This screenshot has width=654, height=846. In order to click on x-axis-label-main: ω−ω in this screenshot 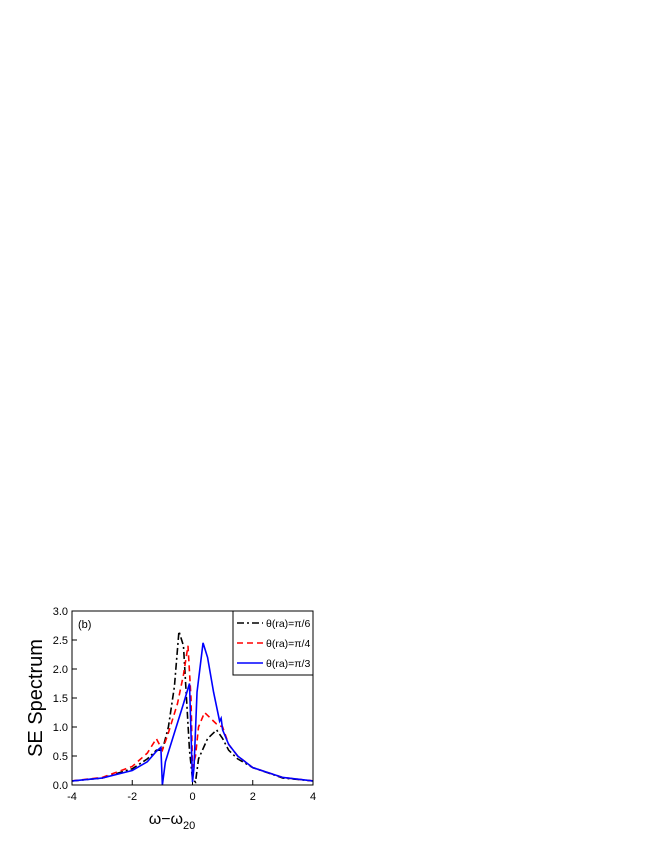, I will do `click(166, 819)`.